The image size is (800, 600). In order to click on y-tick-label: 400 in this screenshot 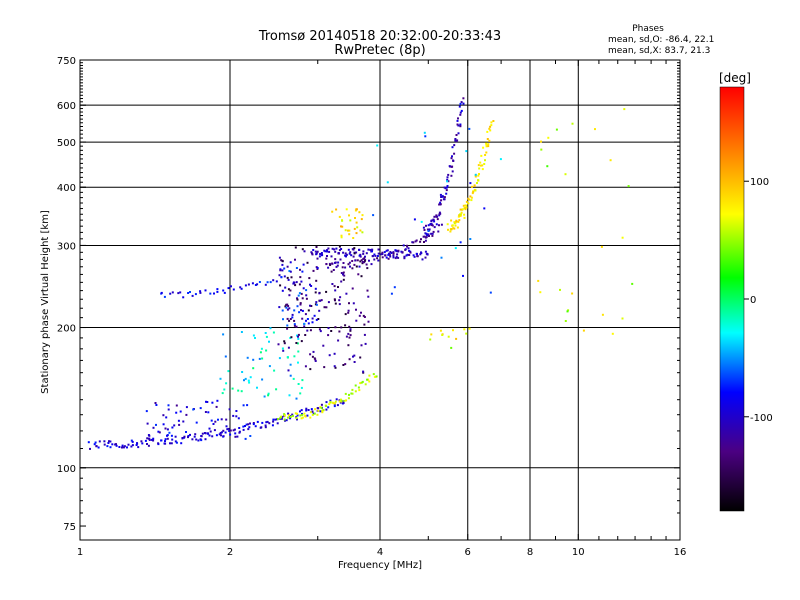, I will do `click(66, 188)`.